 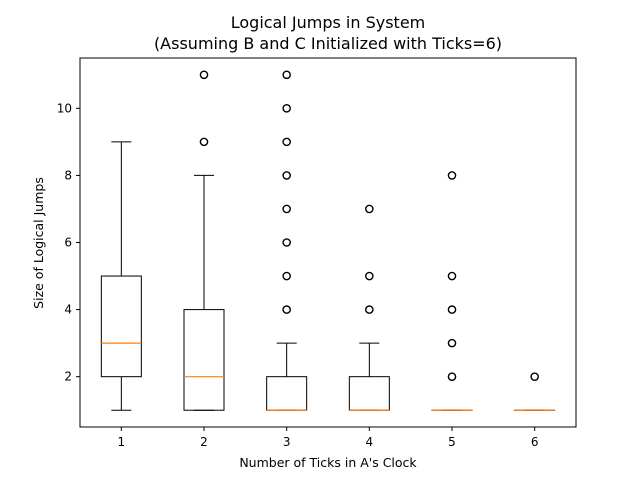 What do you see at coordinates (370, 442) in the screenshot?
I see `x-tick-label: 4` at bounding box center [370, 442].